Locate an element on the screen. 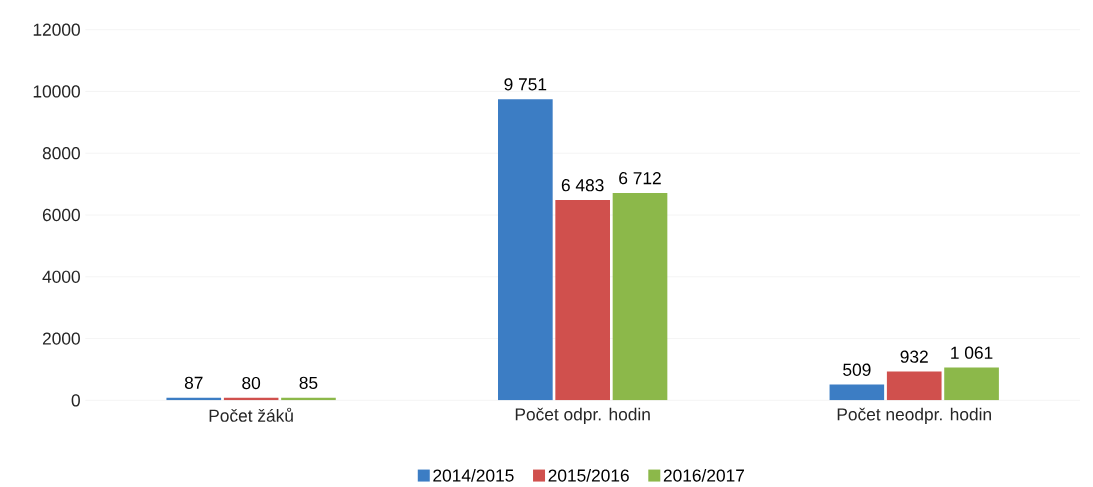  y-tick-label: 4000 is located at coordinates (61, 276).